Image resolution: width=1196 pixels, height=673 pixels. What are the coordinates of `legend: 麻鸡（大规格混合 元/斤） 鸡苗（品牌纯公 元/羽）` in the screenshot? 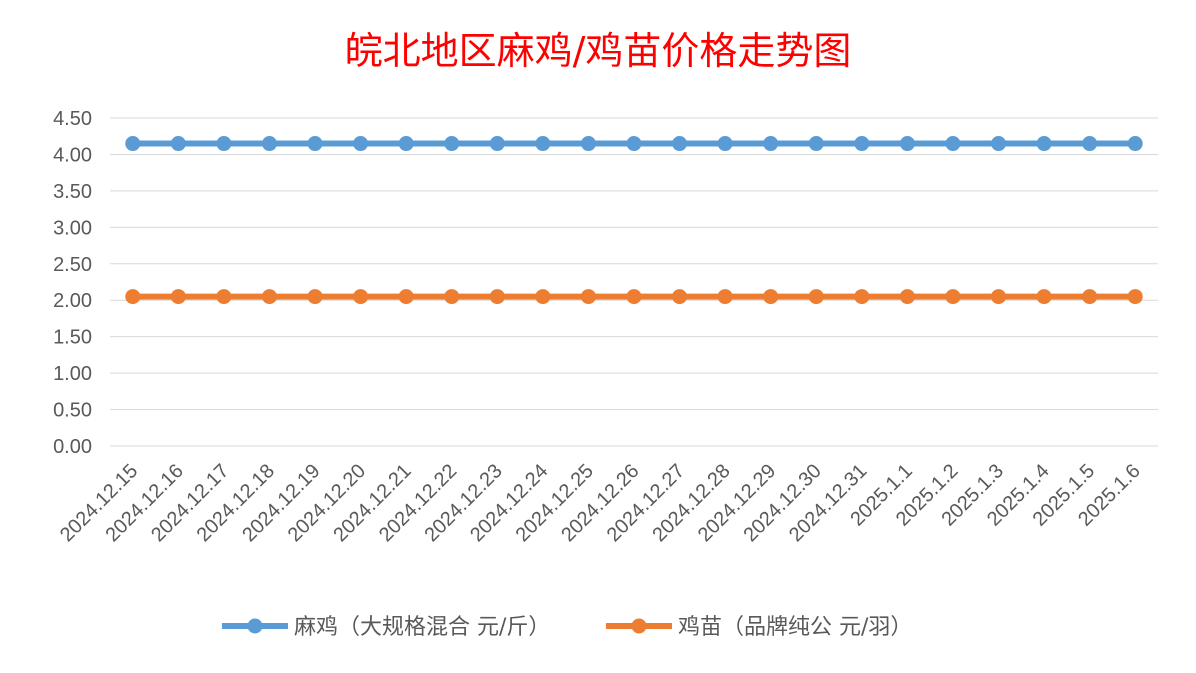 It's located at (567, 627).